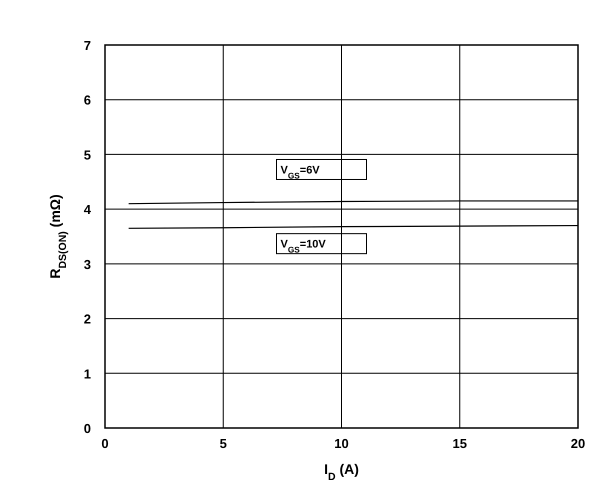 Image resolution: width=603 pixels, height=504 pixels. I want to click on x-tick-label: 5, so click(223, 443).